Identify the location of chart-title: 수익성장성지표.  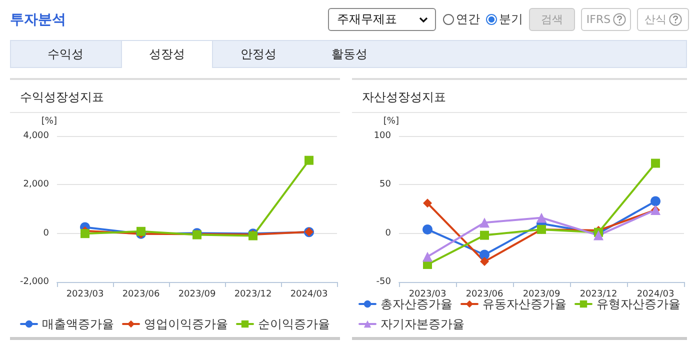
(62, 97).